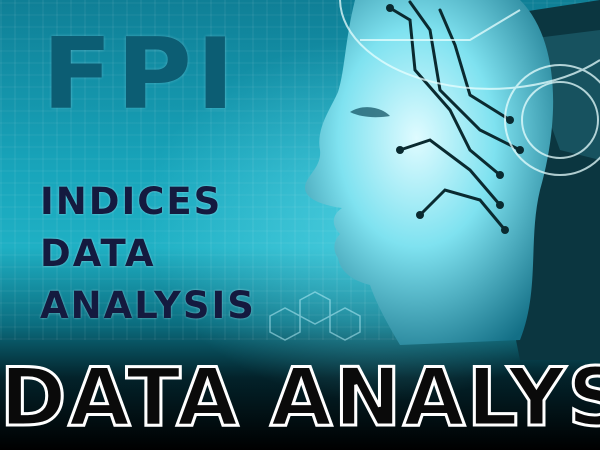 This screenshot has height=450, width=600. What do you see at coordinates (148, 305) in the screenshot?
I see `subtitle-line-3: ANALYSIS` at bounding box center [148, 305].